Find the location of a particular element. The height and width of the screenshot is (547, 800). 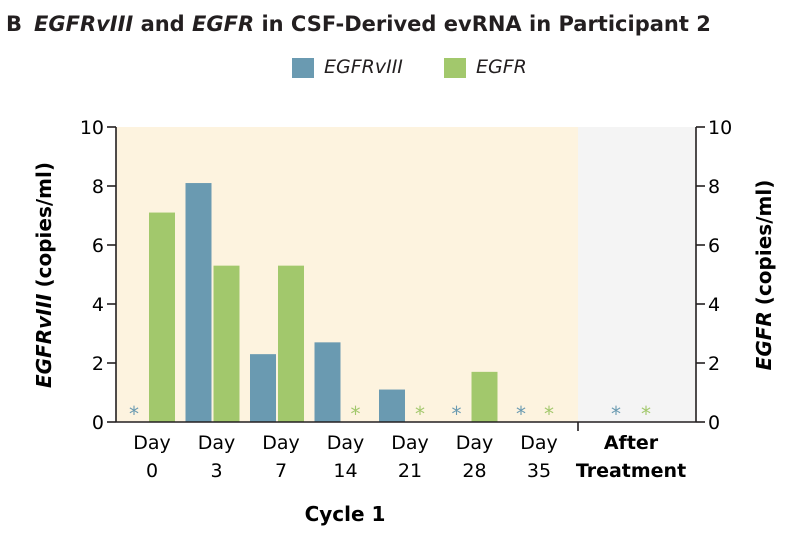

y-axis-label-left: EGFRvIII (copies/ml) is located at coordinates (44, 275).